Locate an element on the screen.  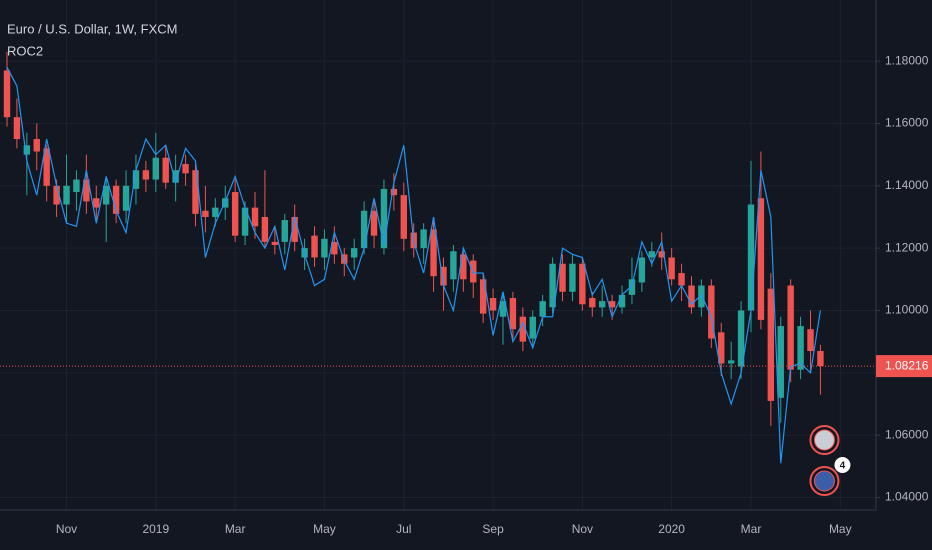
y-tick-label: 1.06000 is located at coordinates (907, 434).